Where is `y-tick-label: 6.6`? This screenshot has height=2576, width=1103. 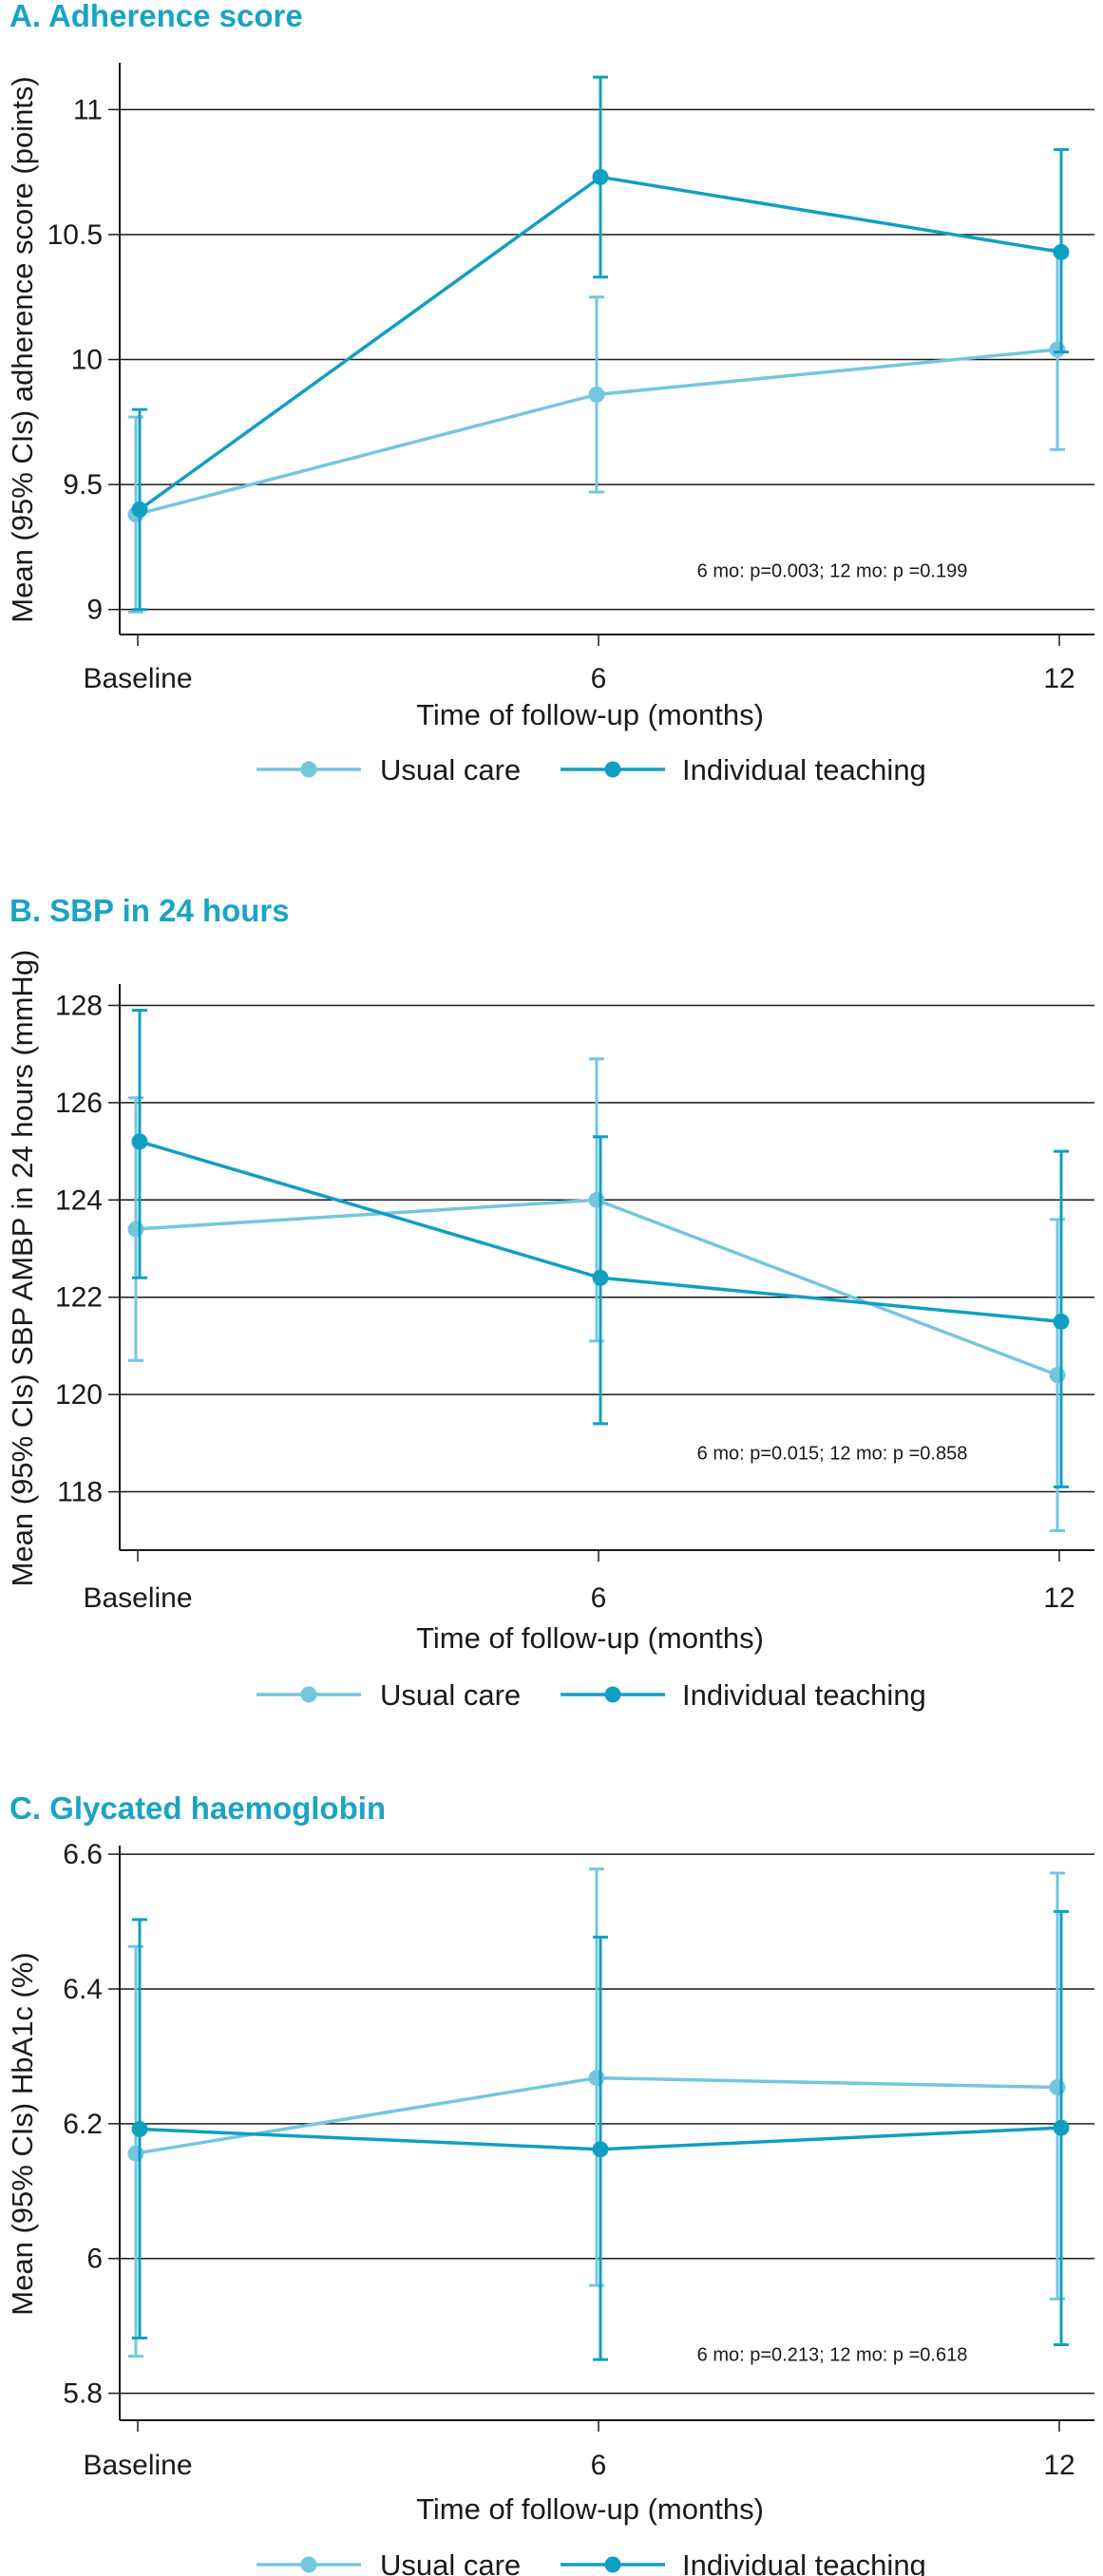
y-tick-label: 6.6 is located at coordinates (83, 1854).